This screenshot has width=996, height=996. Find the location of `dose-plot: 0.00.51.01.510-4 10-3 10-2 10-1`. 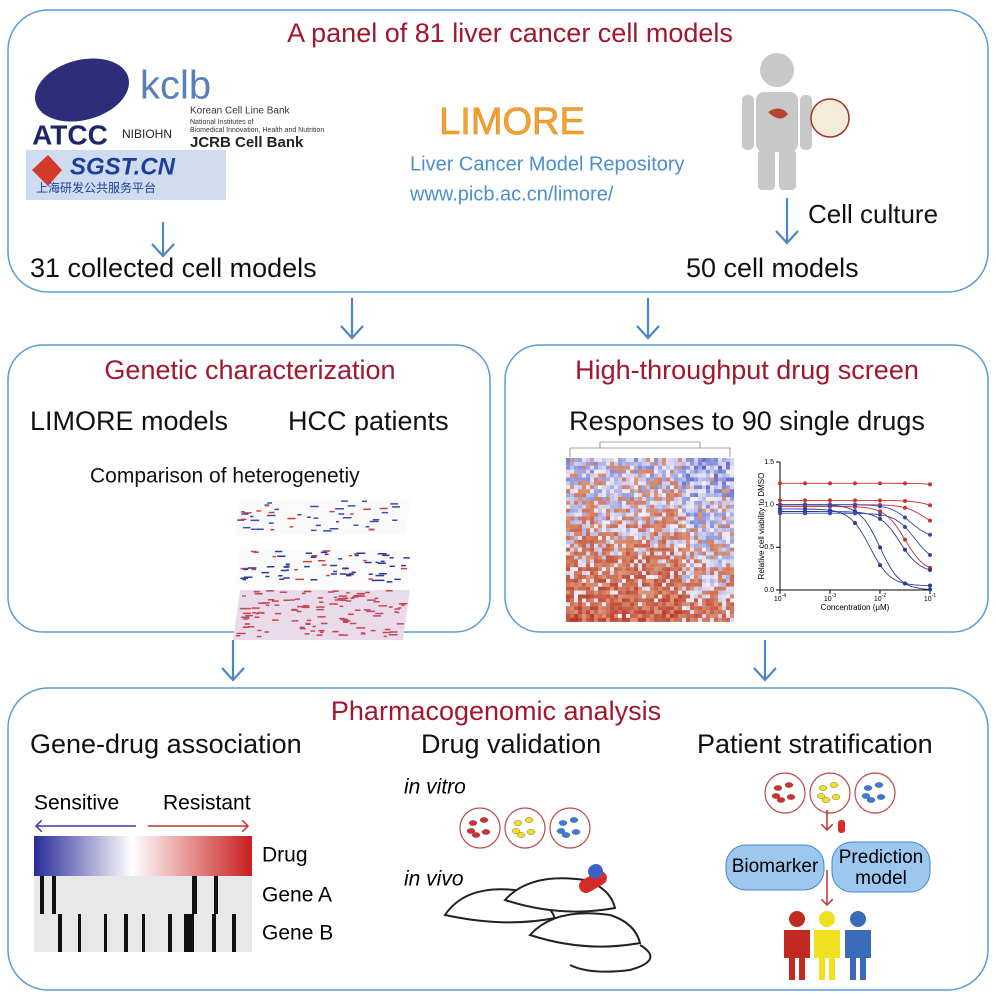

dose-plot: 0.00.51.01.510-4 10-3 10-2 10-1 is located at coordinates (850, 531).